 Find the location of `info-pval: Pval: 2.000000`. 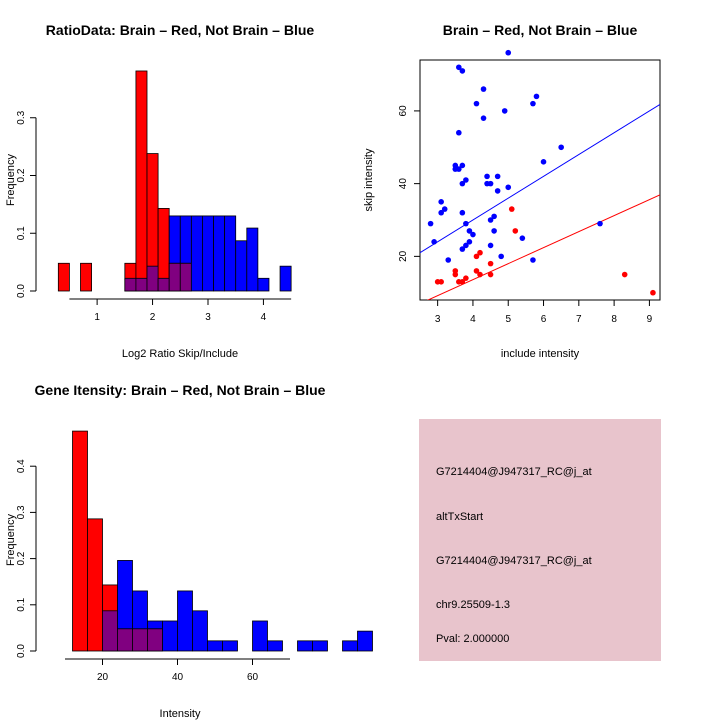

info-pval: Pval: 2.000000 is located at coordinates (472, 639).